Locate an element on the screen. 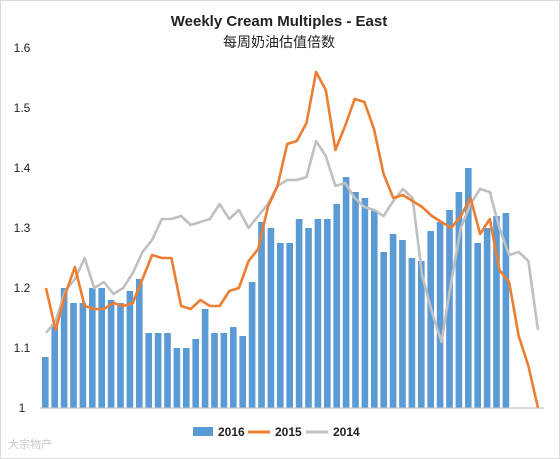  legend-label-2016: 2016 is located at coordinates (231, 432).